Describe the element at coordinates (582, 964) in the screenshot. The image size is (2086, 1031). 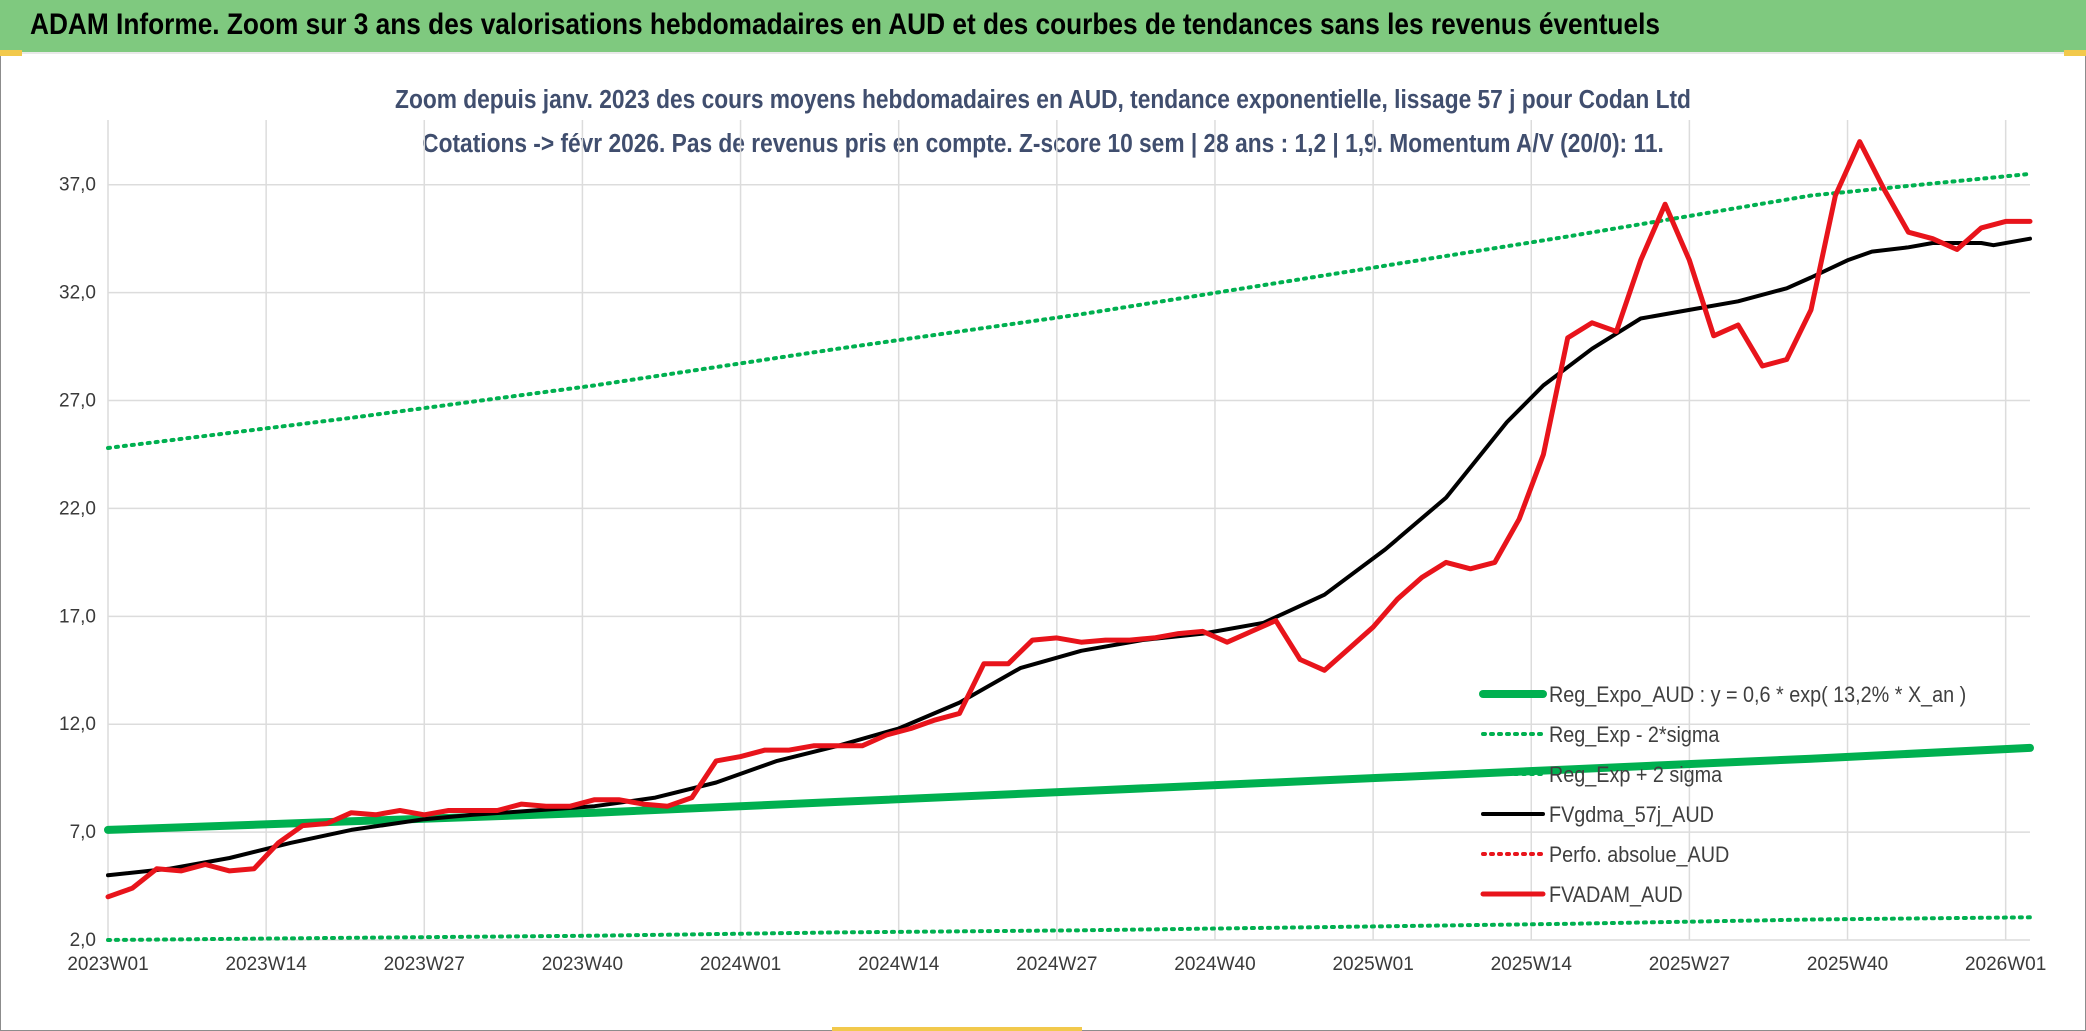
I see `x-tick-label: 2023W40` at that location.